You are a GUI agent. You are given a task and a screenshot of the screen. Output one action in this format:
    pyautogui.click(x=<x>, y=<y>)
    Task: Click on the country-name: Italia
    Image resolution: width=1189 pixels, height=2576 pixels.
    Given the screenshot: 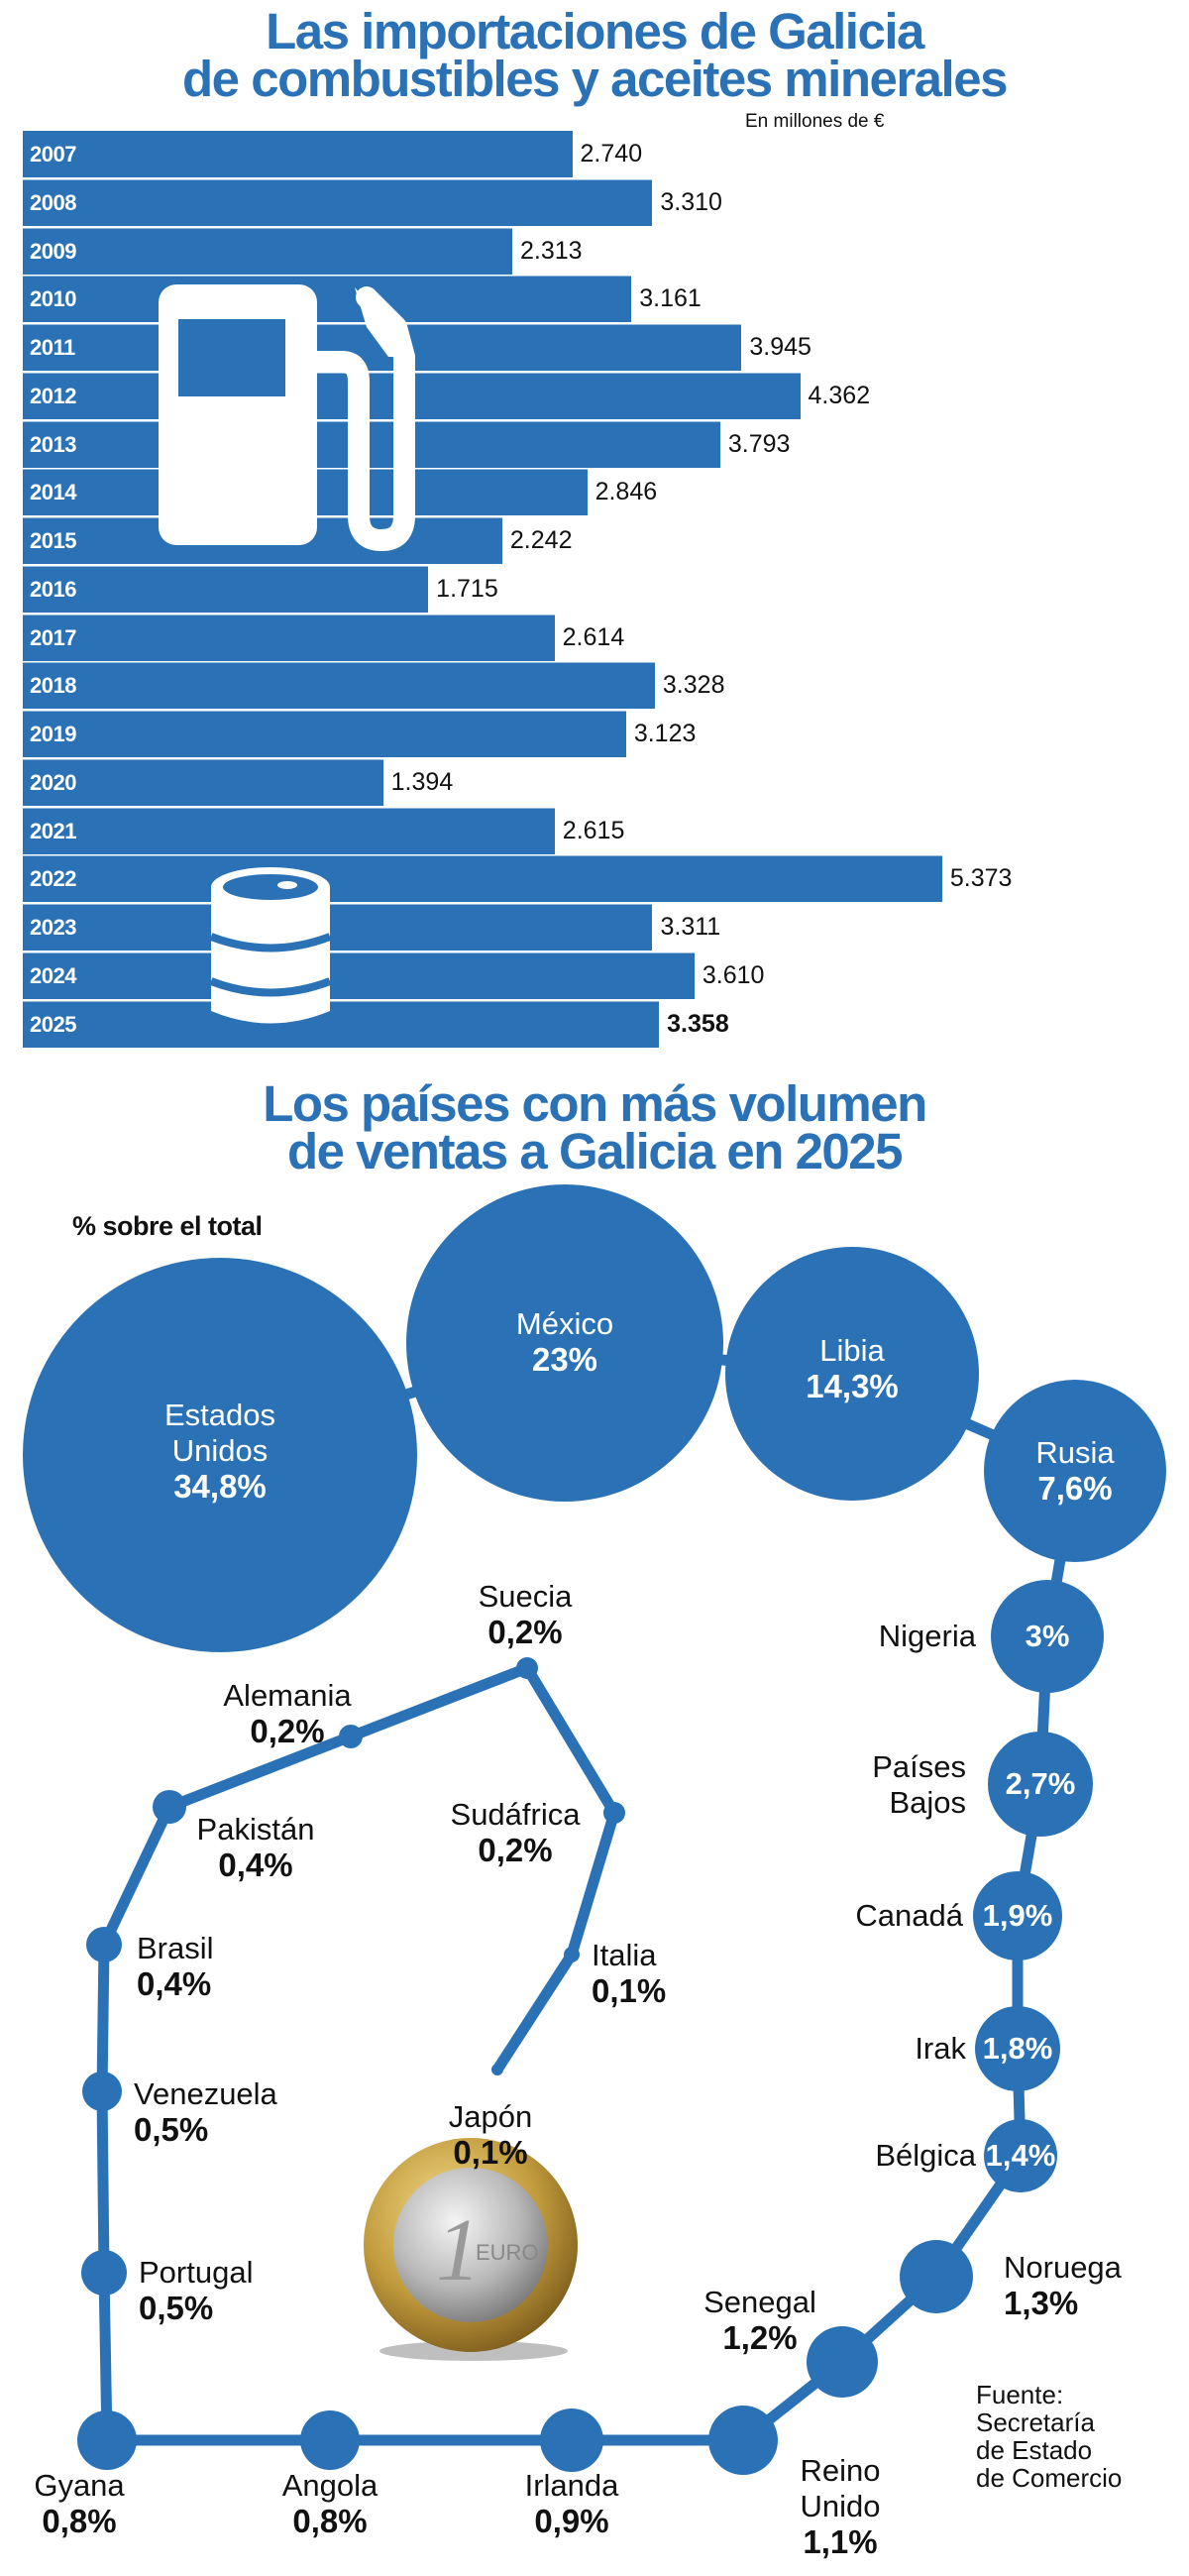 What is the action you would take?
    pyautogui.click(x=624, y=1955)
    